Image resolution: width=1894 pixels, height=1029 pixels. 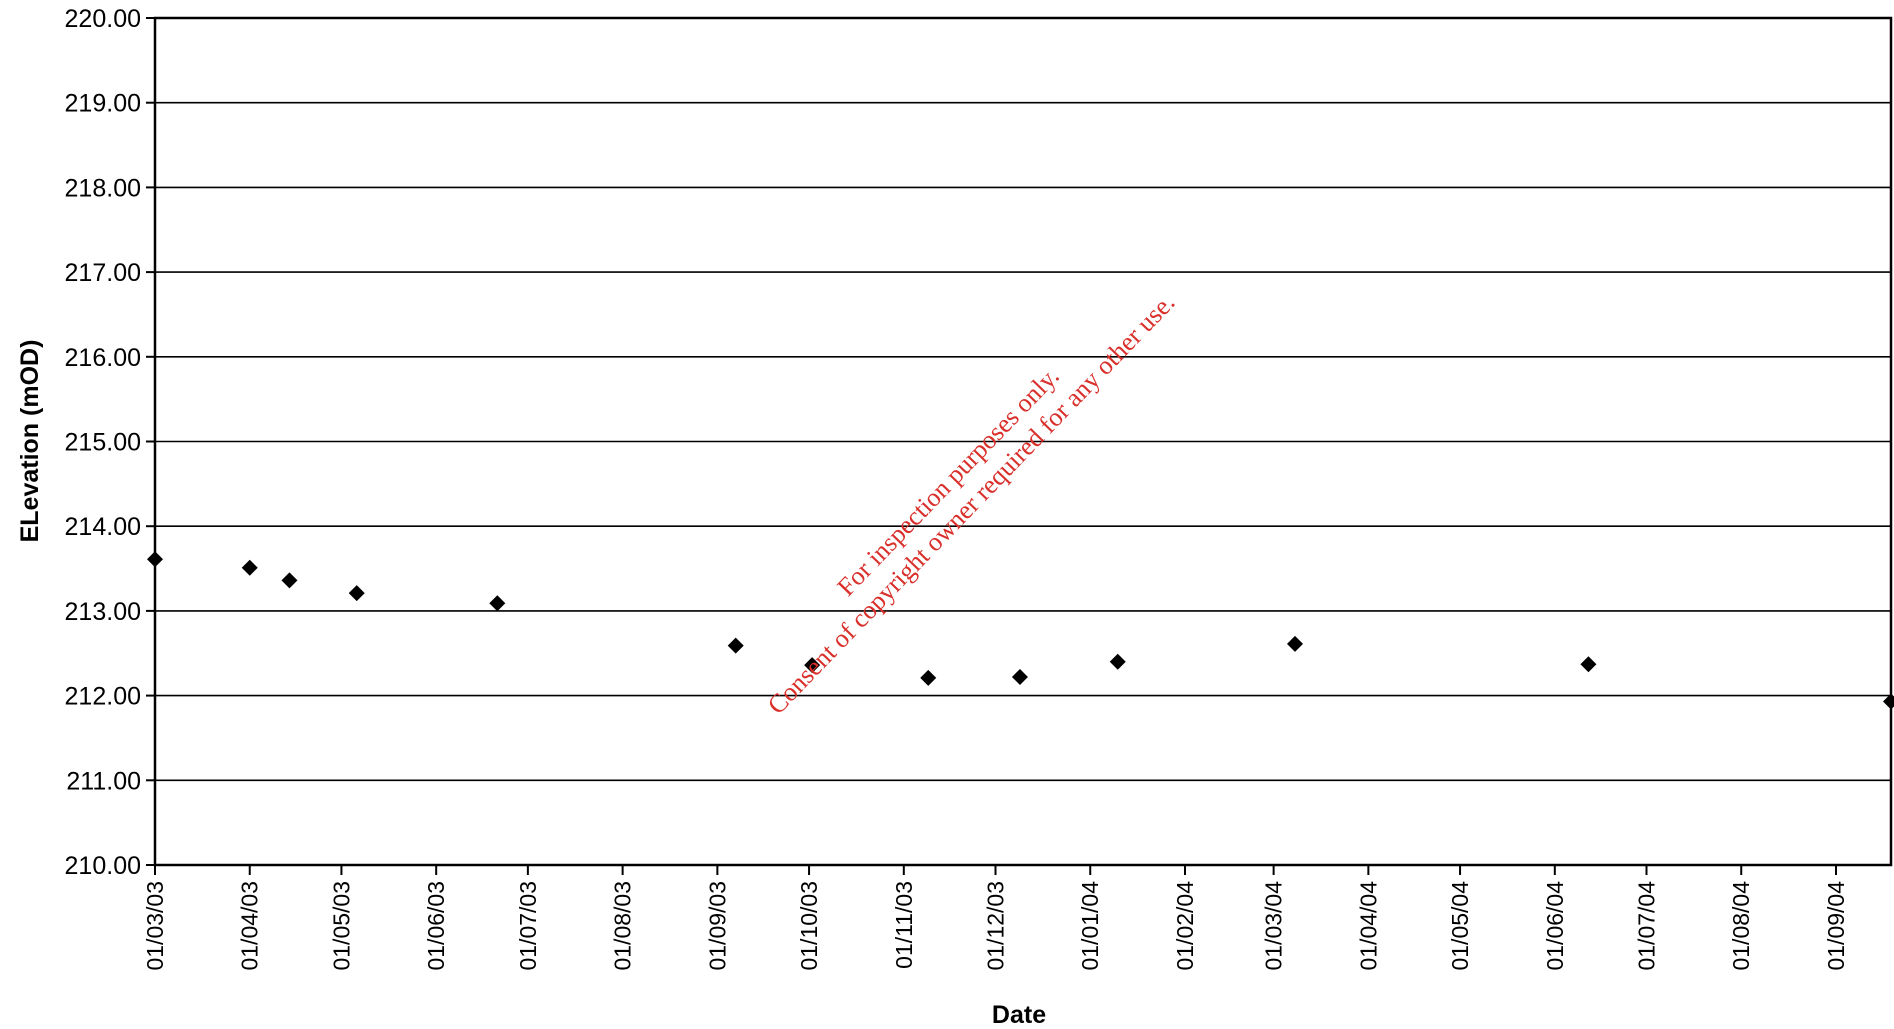 I want to click on x-axis-title: Date, so click(x=1019, y=1015).